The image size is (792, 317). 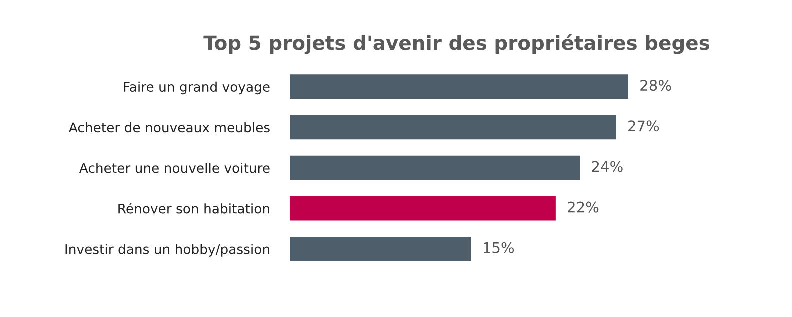 I want to click on y-tick-label: Acheter une nouvelle voiture, so click(x=174, y=168).